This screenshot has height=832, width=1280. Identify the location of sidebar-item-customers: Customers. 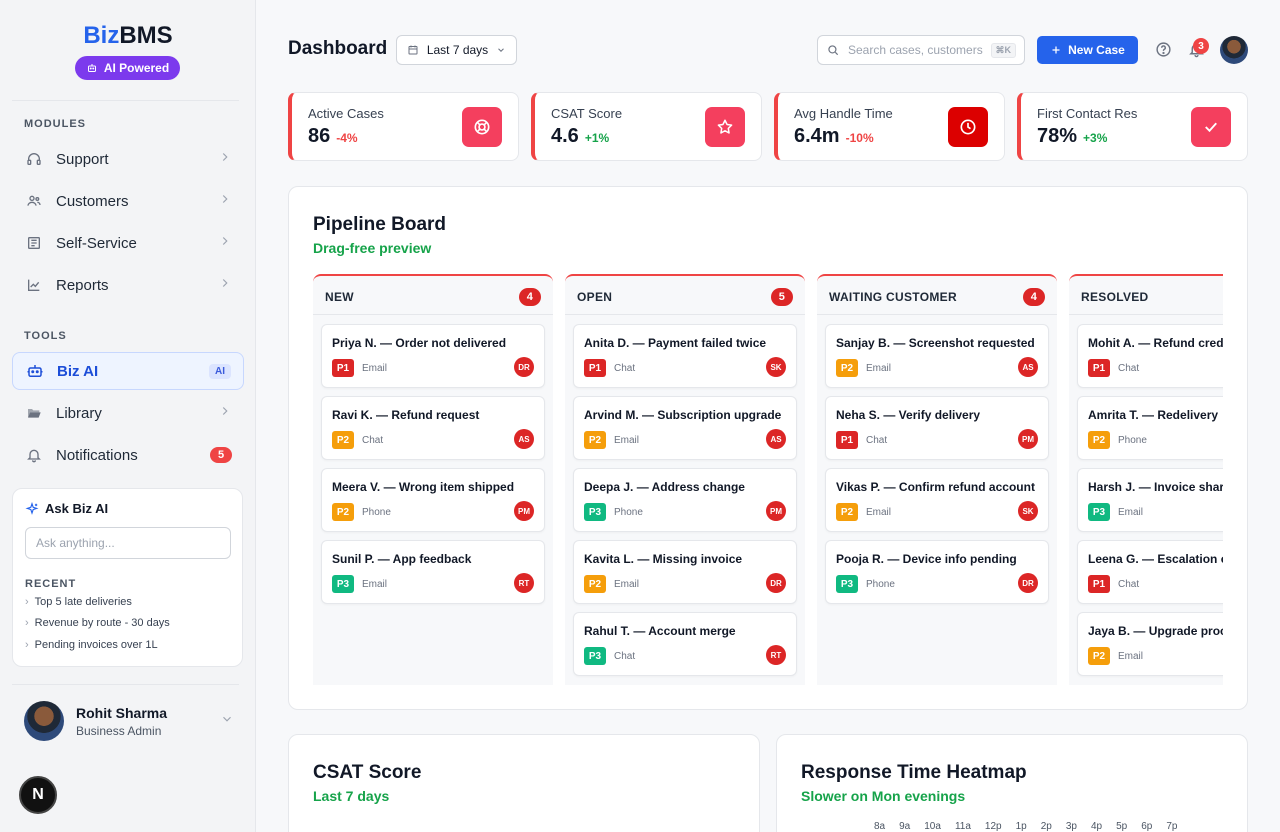
(128, 201).